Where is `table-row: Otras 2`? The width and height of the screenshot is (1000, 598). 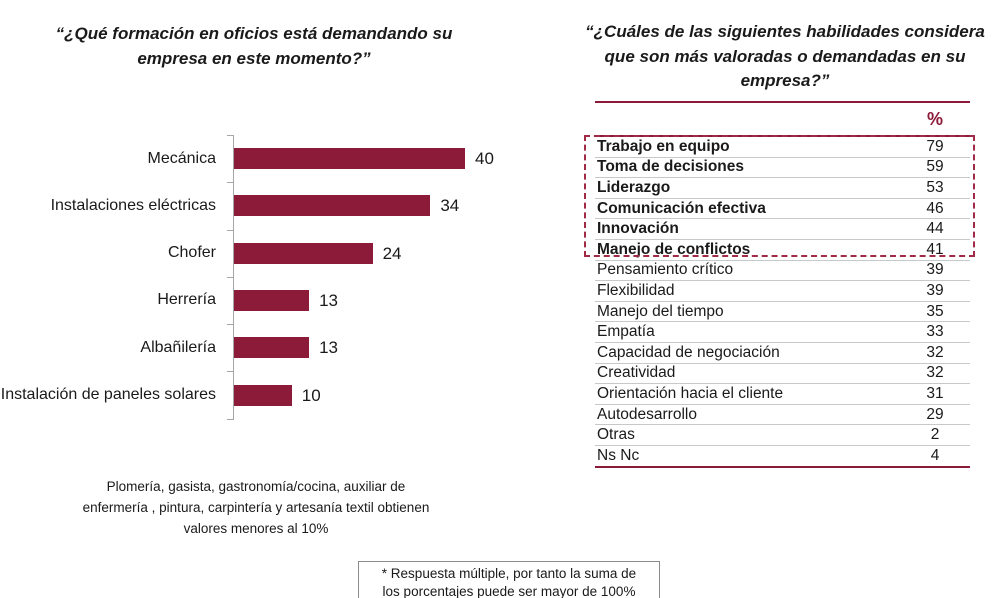
table-row: Otras 2 is located at coordinates (782, 435).